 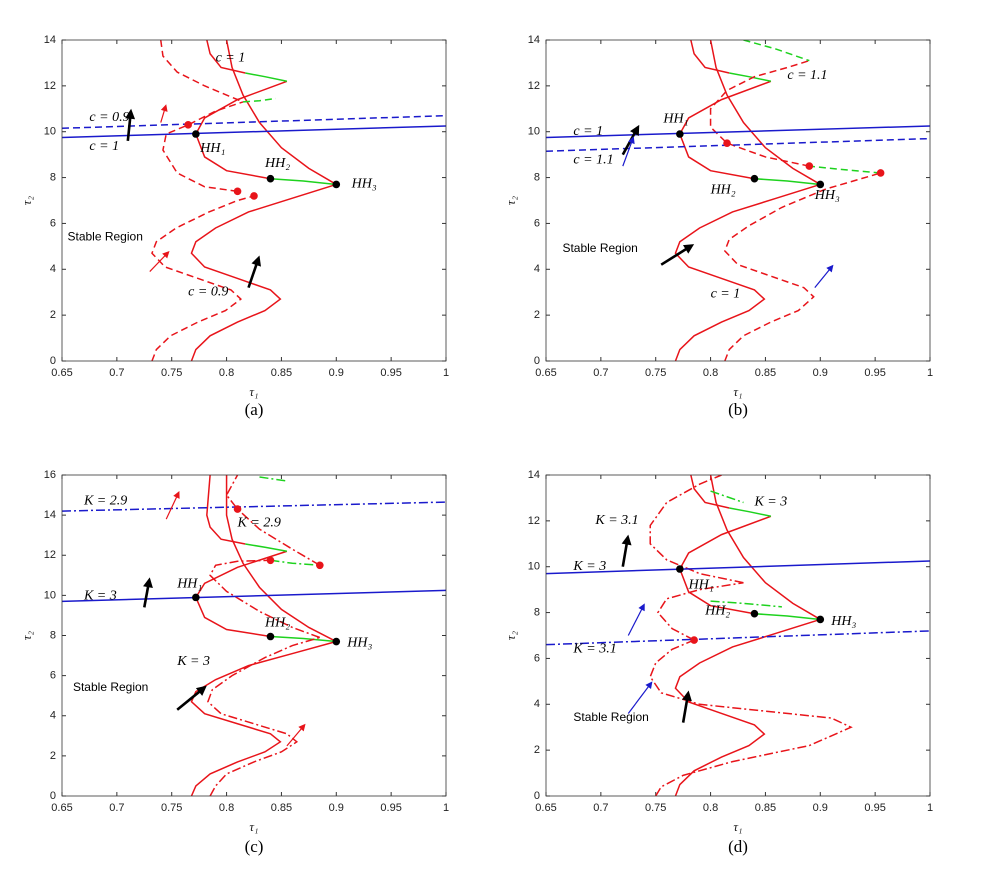 What do you see at coordinates (254, 409) in the screenshot?
I see `caption: (a)` at bounding box center [254, 409].